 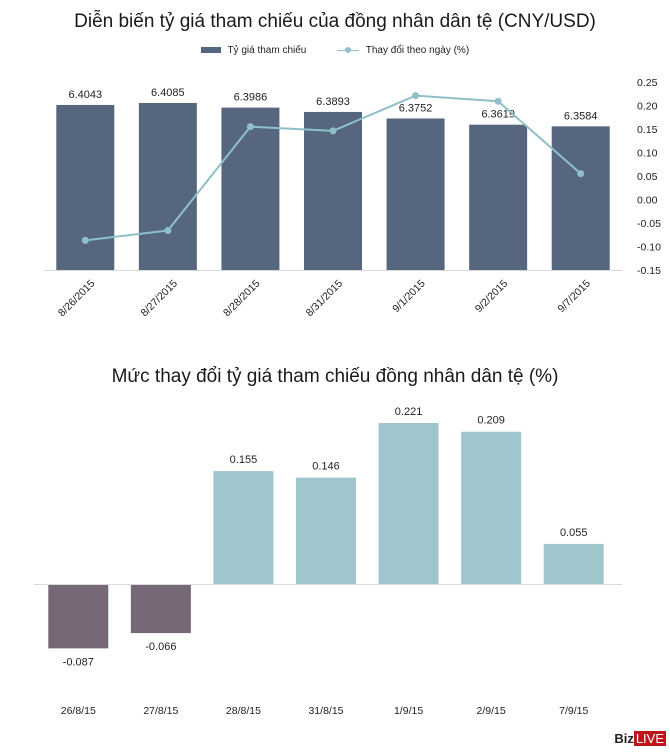 What do you see at coordinates (244, 460) in the screenshot?
I see `change-bar-label: 0.155` at bounding box center [244, 460].